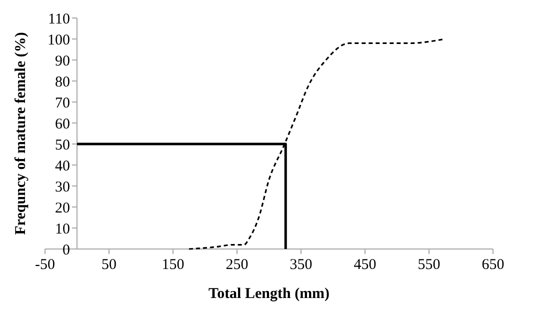 The image size is (533, 326). Describe the element at coordinates (301, 265) in the screenshot. I see `x-tick-label: 350` at that location.